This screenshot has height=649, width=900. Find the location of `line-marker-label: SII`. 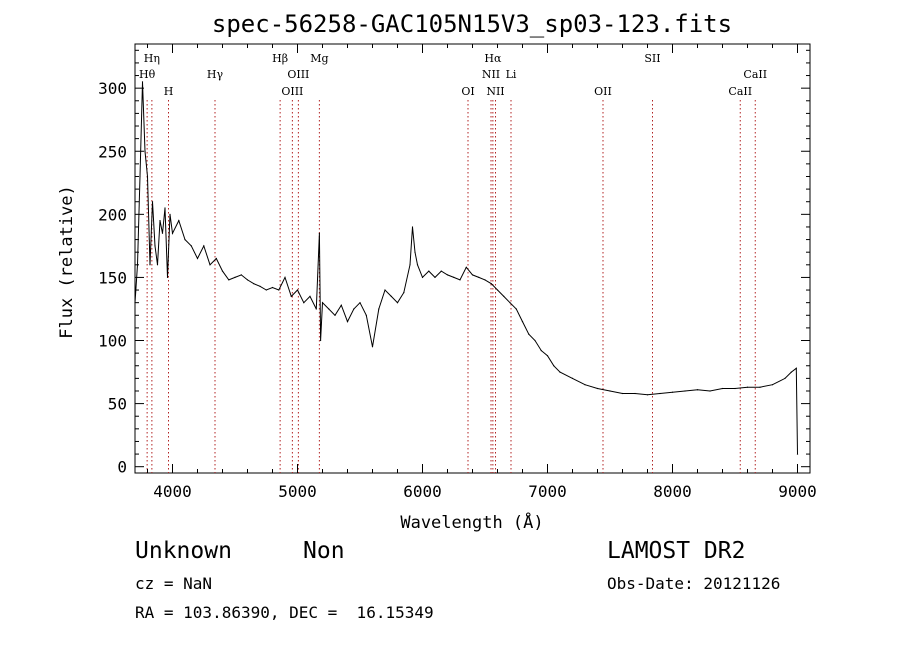

line-marker-label: SII is located at coordinates (652, 58).